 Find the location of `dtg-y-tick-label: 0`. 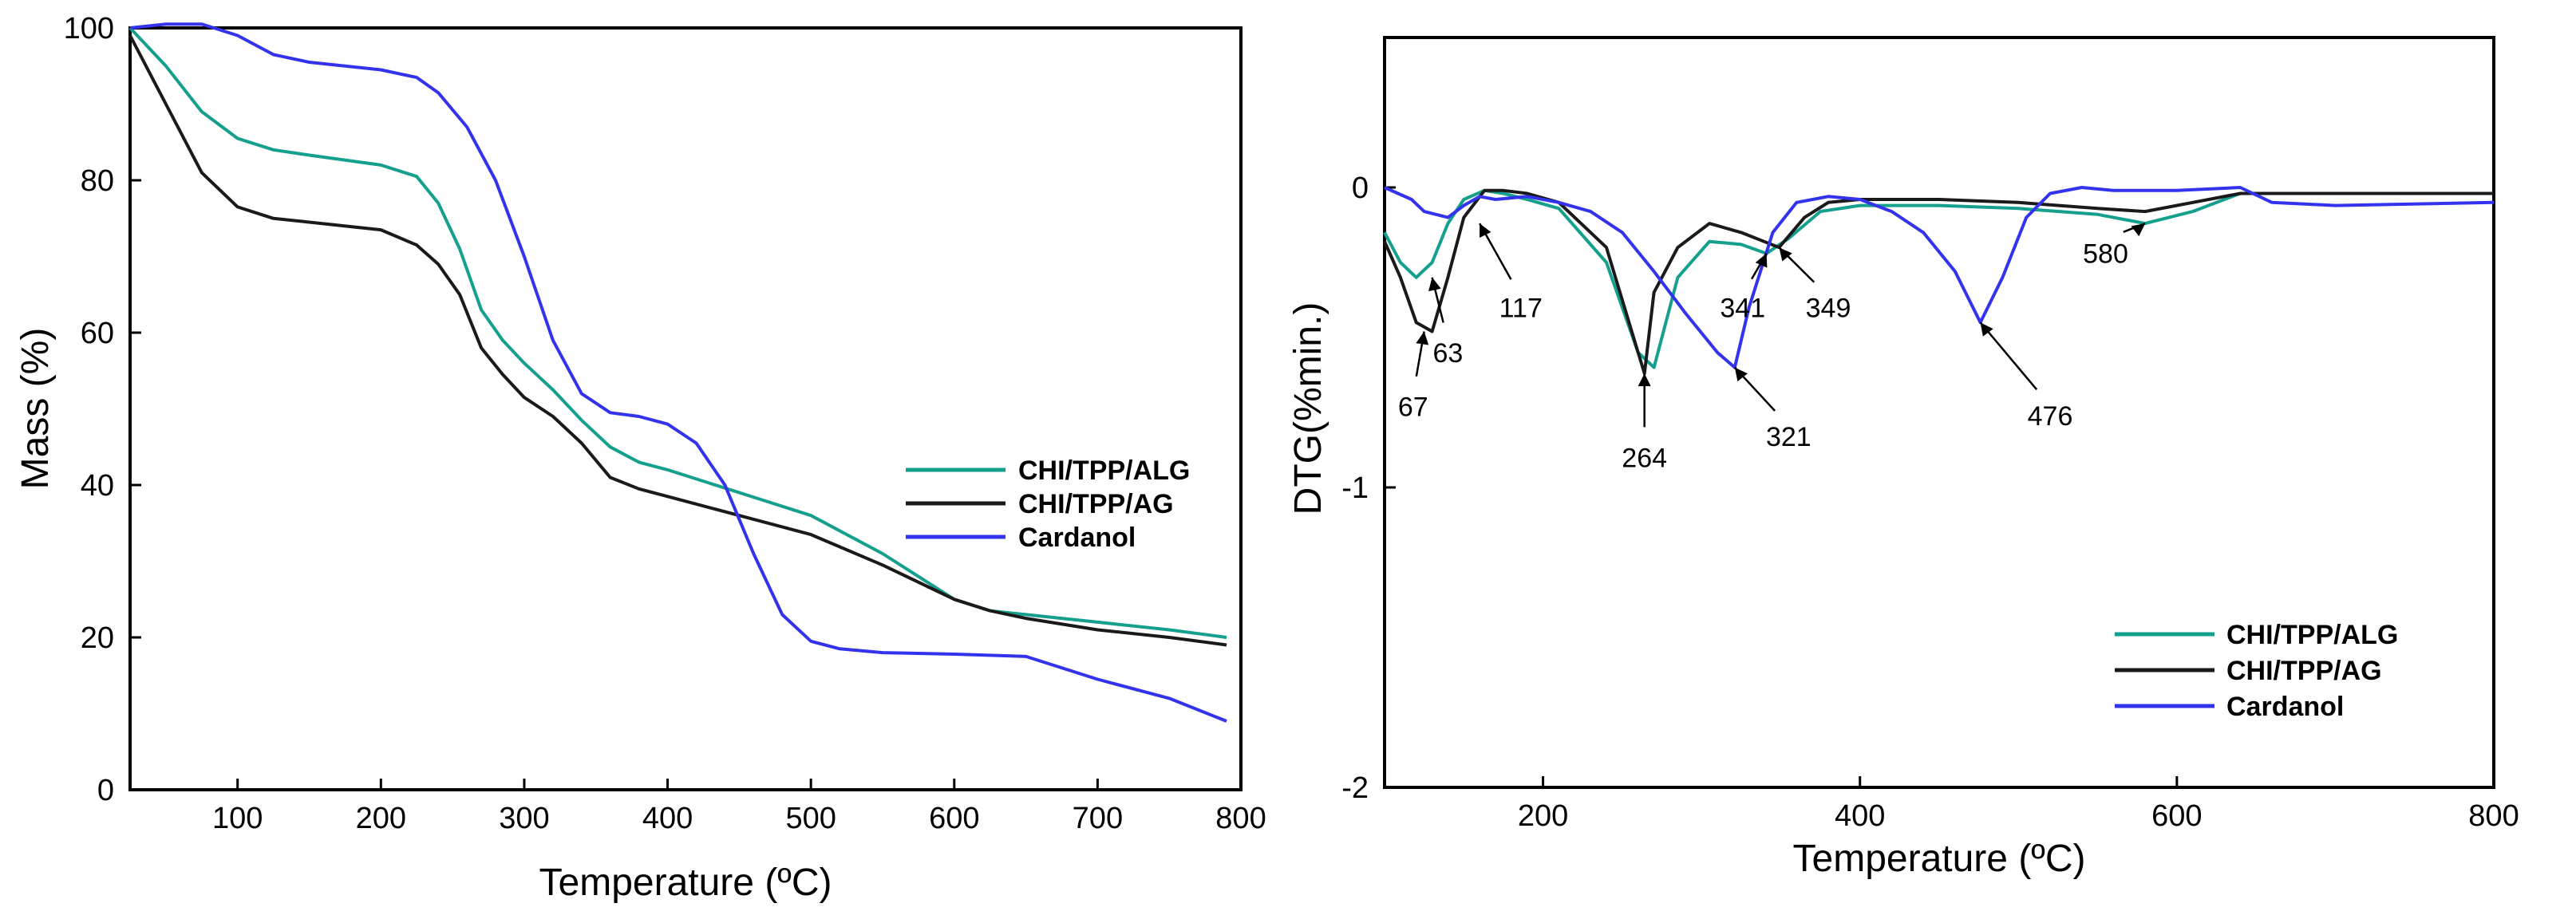

dtg-y-tick-label: 0 is located at coordinates (1360, 188).